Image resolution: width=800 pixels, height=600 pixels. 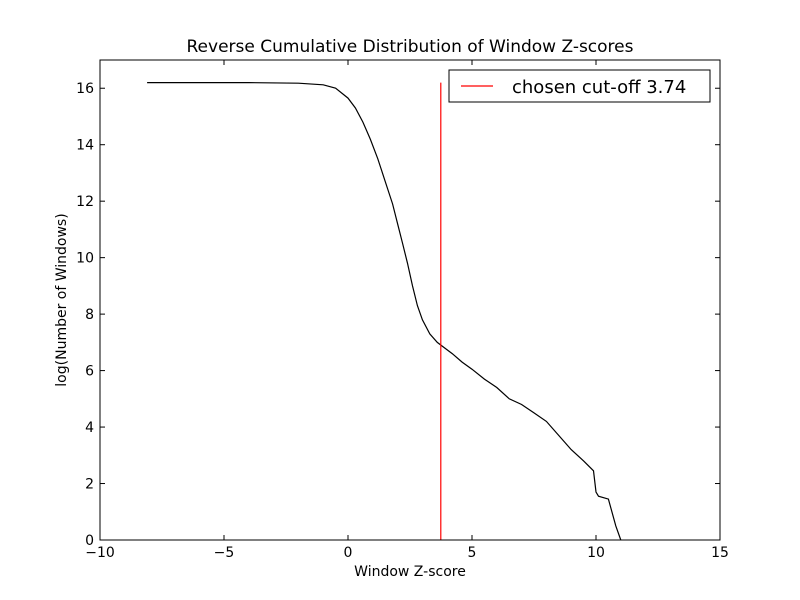 I want to click on x-tick-label: 15, so click(x=720, y=553).